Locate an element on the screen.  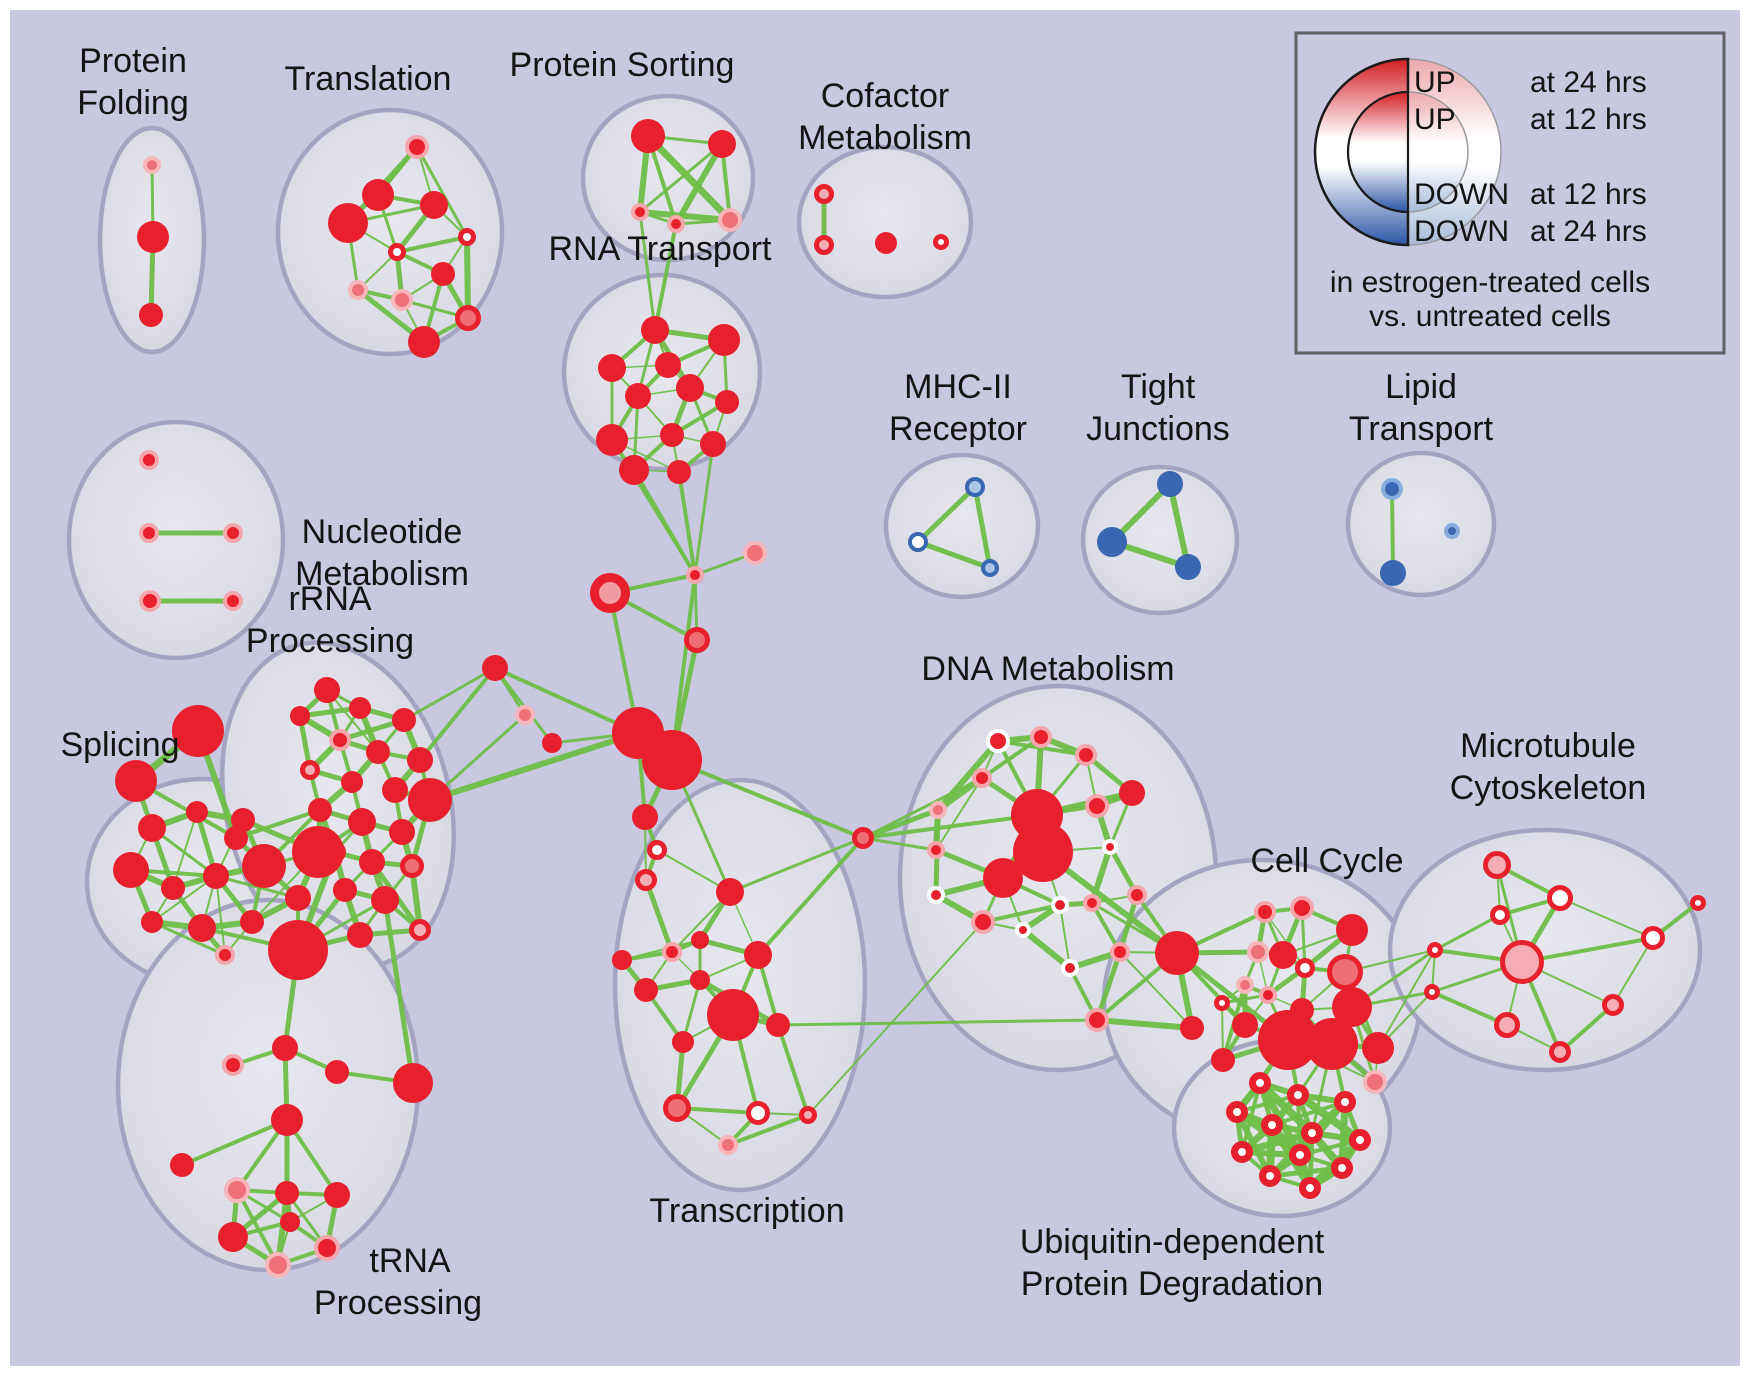
cluster-label-trna: tRNA is located at coordinates (410, 1261).